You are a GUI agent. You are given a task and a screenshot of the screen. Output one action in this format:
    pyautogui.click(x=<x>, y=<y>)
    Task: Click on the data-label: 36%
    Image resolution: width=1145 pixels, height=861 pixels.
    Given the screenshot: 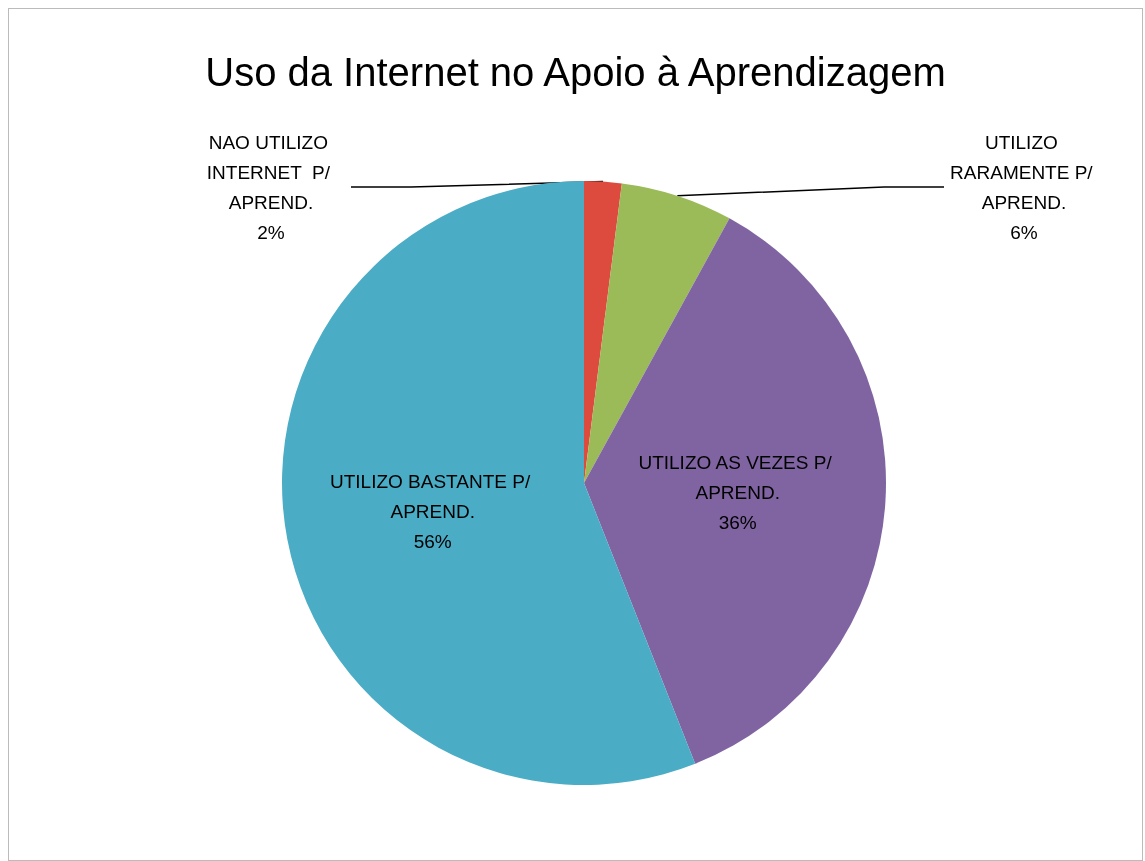 What is the action you would take?
    pyautogui.click(x=737, y=523)
    